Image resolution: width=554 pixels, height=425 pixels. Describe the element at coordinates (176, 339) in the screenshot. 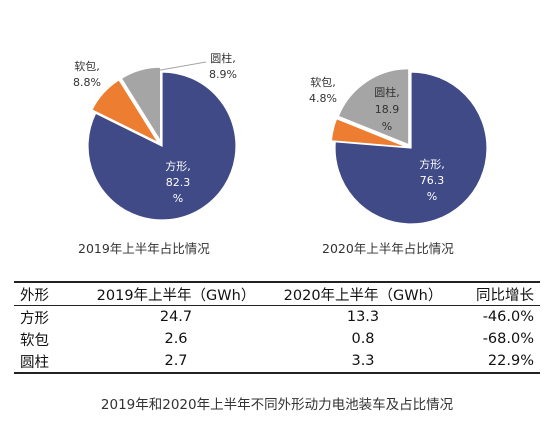

I see `cell-2019: 2.6` at that location.